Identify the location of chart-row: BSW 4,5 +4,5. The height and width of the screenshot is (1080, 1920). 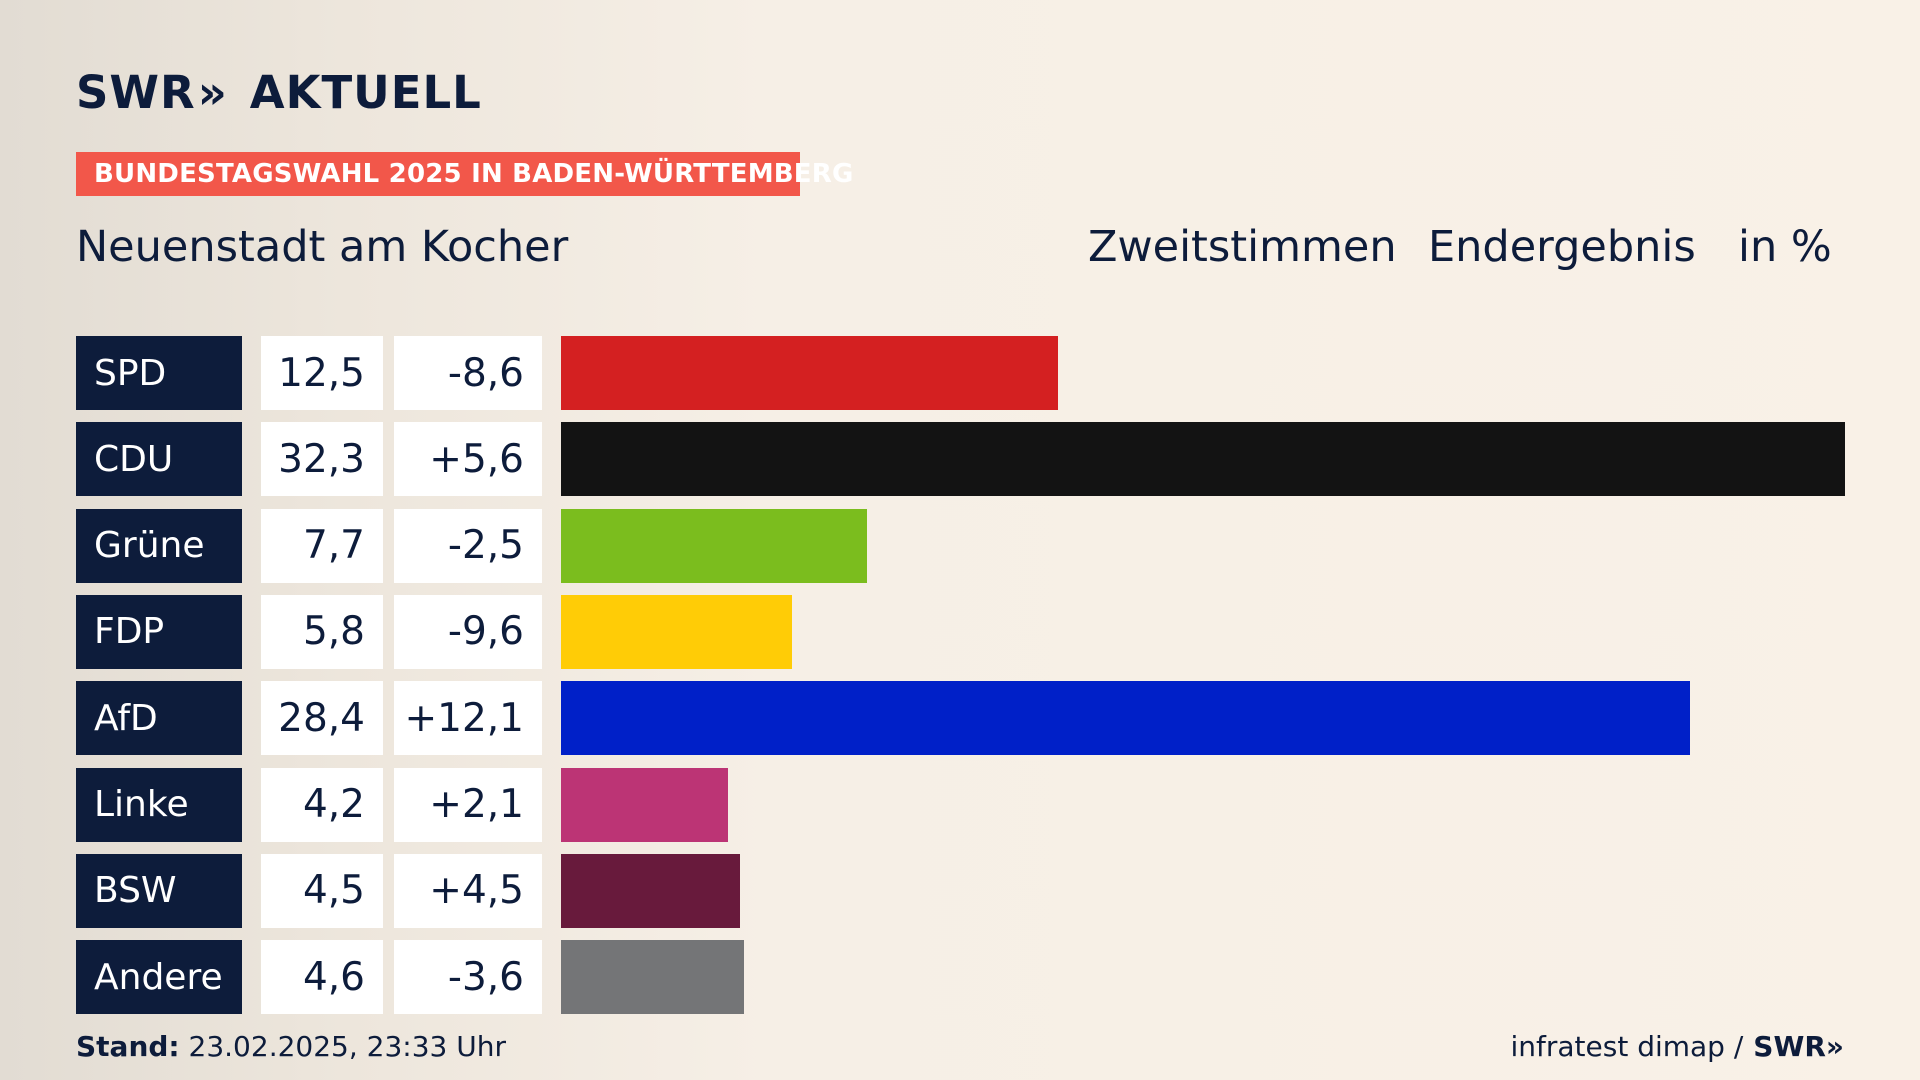
(960, 890).